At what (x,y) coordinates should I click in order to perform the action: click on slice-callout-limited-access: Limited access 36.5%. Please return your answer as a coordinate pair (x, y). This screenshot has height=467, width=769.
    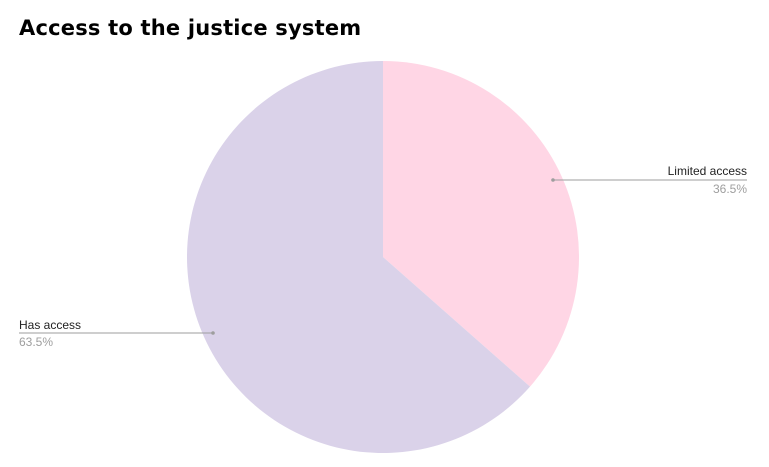
    Looking at the image, I should click on (649, 180).